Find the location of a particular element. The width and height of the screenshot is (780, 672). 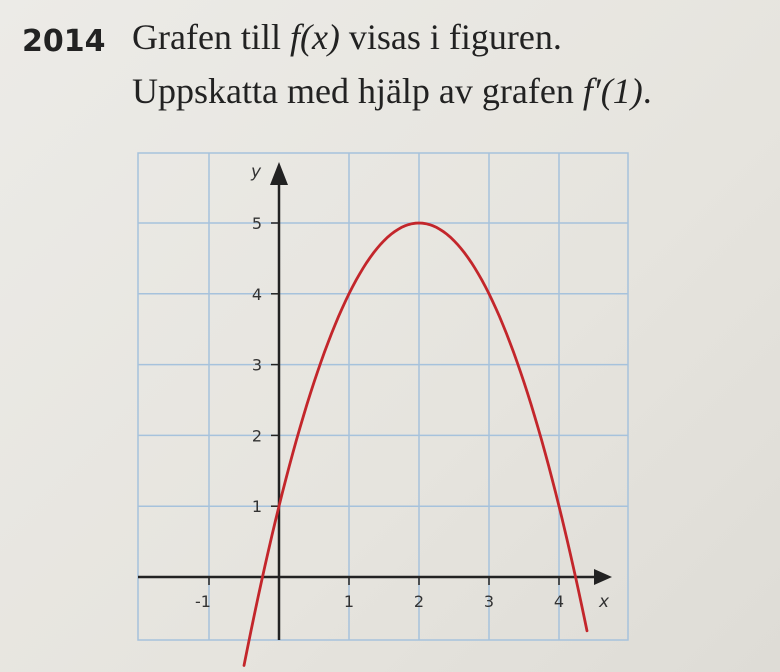

text: Grafen till is located at coordinates (211, 37).